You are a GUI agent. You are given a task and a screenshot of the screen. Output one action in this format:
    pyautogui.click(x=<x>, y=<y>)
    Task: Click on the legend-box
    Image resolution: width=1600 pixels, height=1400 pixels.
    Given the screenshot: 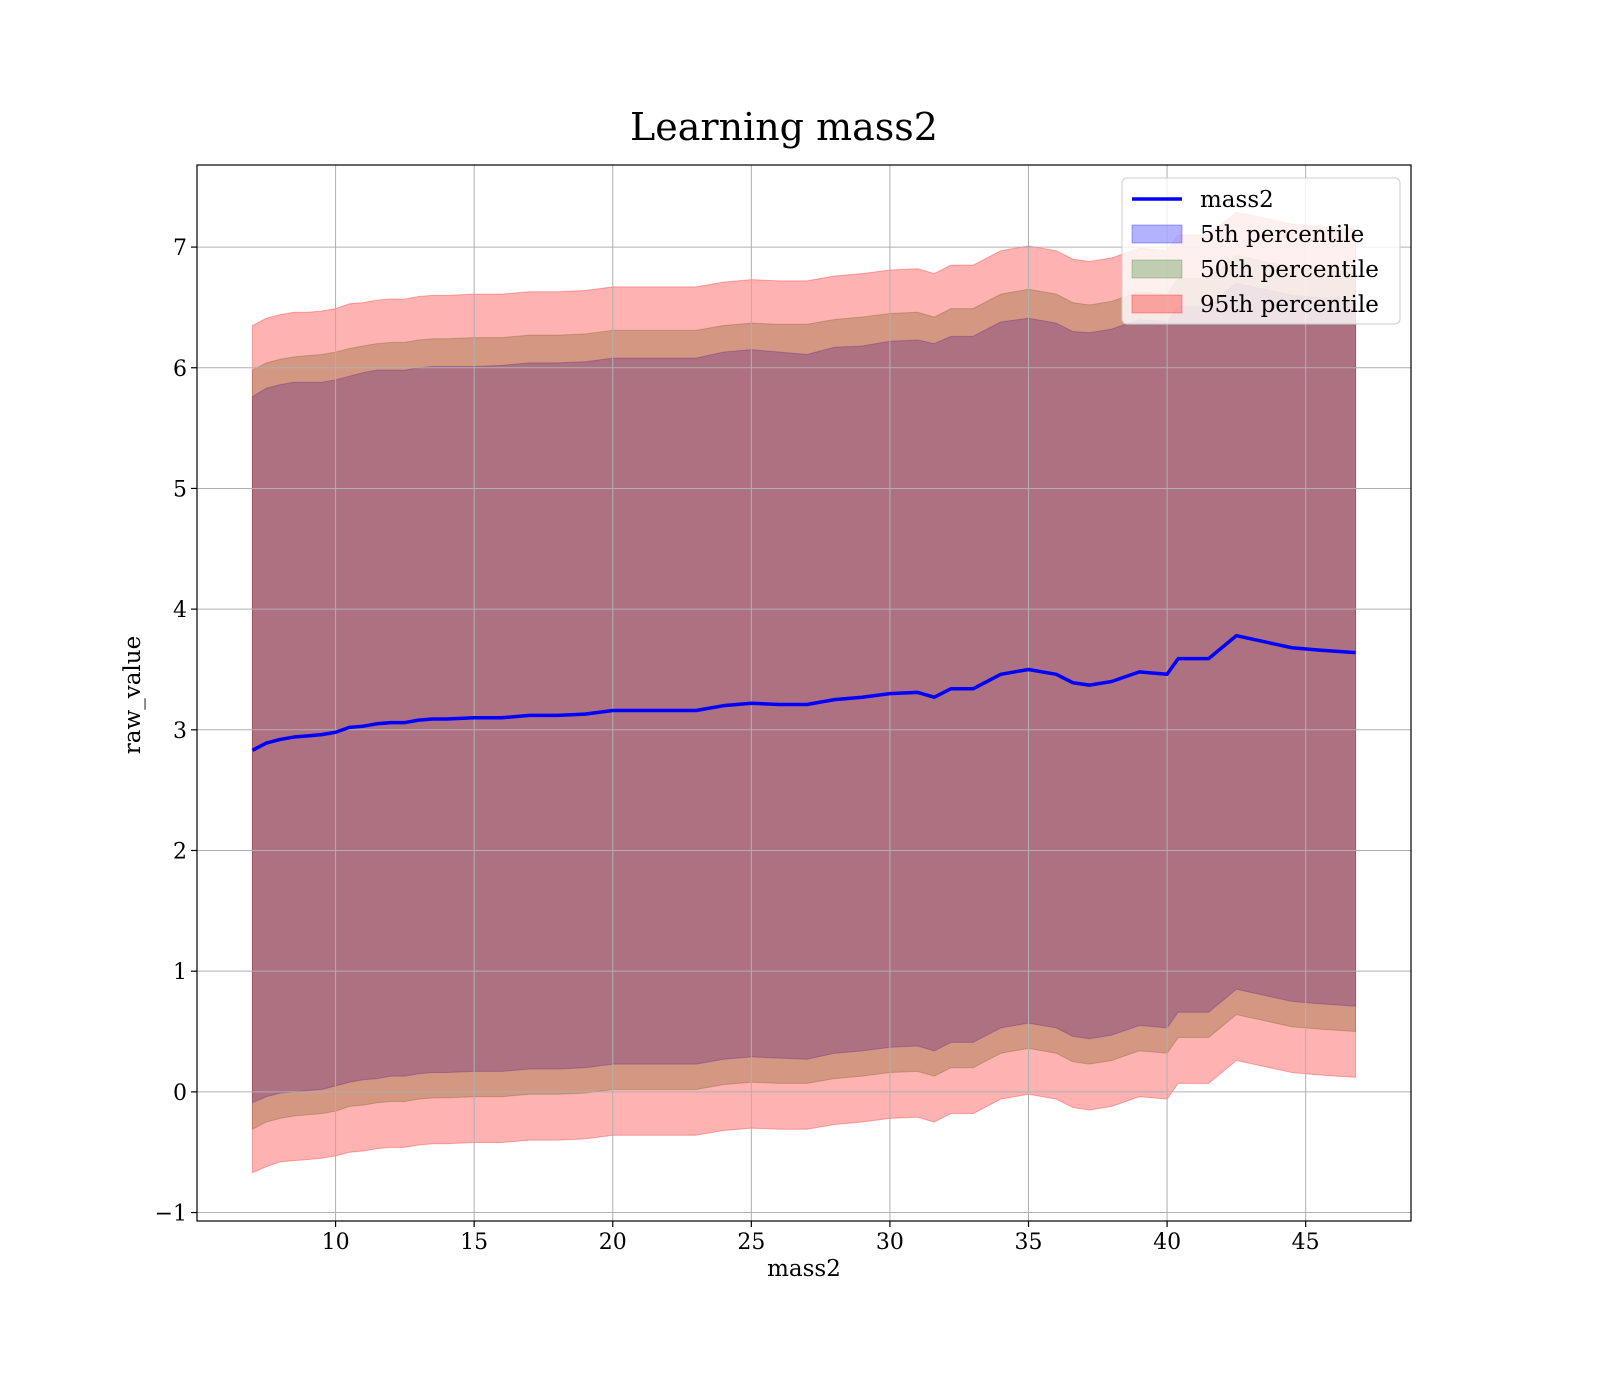 What is the action you would take?
    pyautogui.click(x=1261, y=251)
    